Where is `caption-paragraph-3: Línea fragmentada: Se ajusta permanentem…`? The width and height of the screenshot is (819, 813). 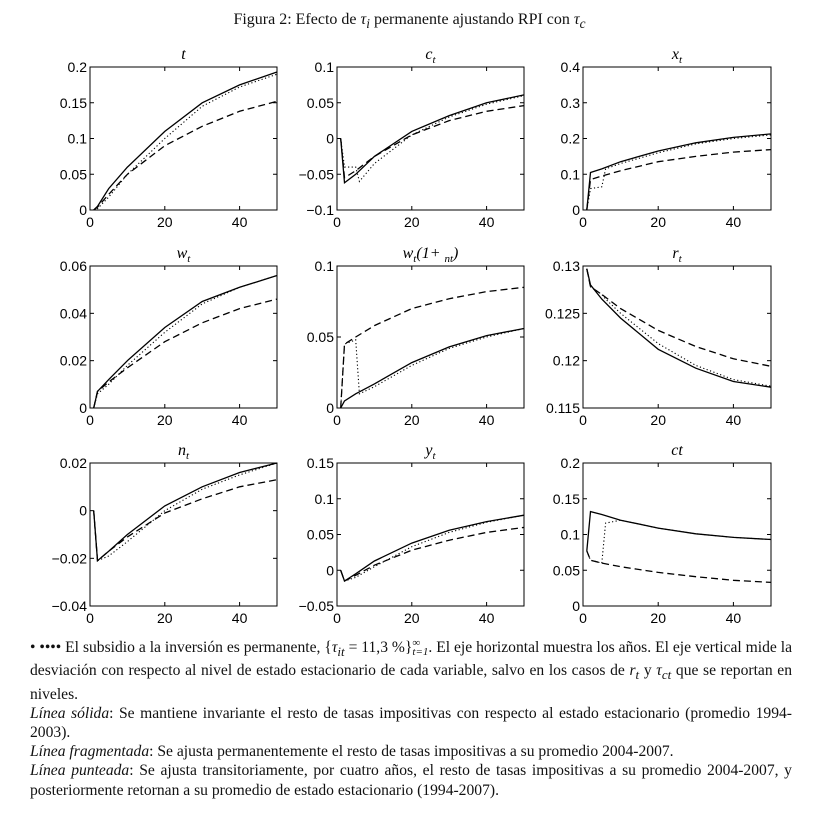 caption-paragraph-3: Línea fragmentada: Se ajusta permanentem… is located at coordinates (411, 751).